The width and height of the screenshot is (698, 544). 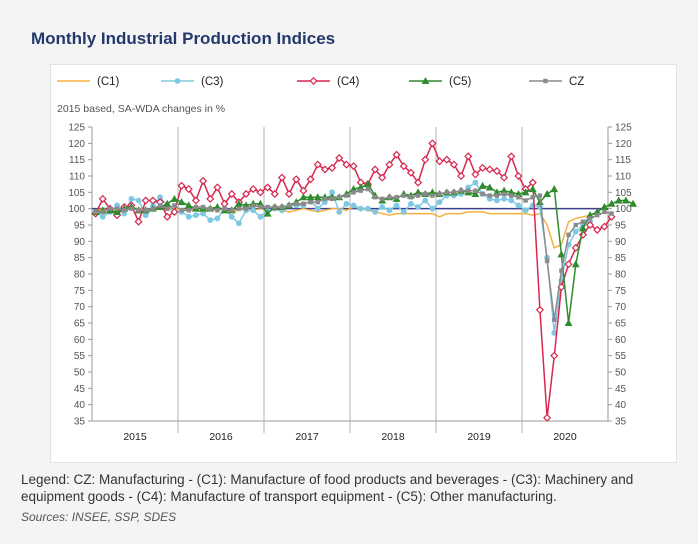 What do you see at coordinates (99, 517) in the screenshot?
I see `sources-note: Sources: INSEE, SSP, SDES` at bounding box center [99, 517].